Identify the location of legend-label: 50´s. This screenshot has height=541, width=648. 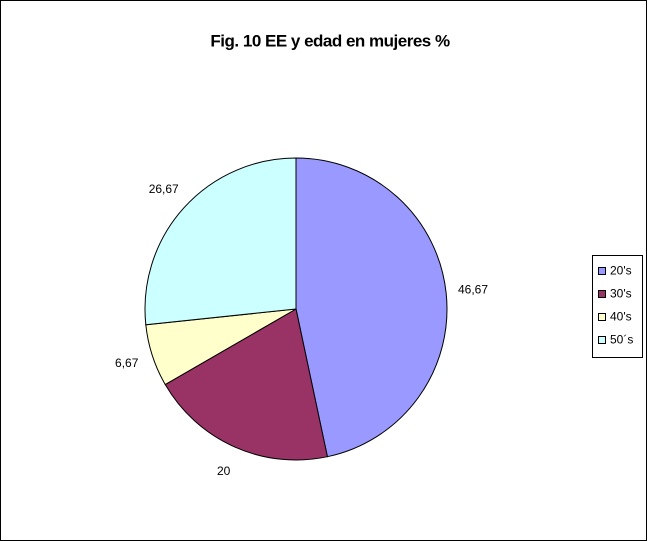
(621, 340).